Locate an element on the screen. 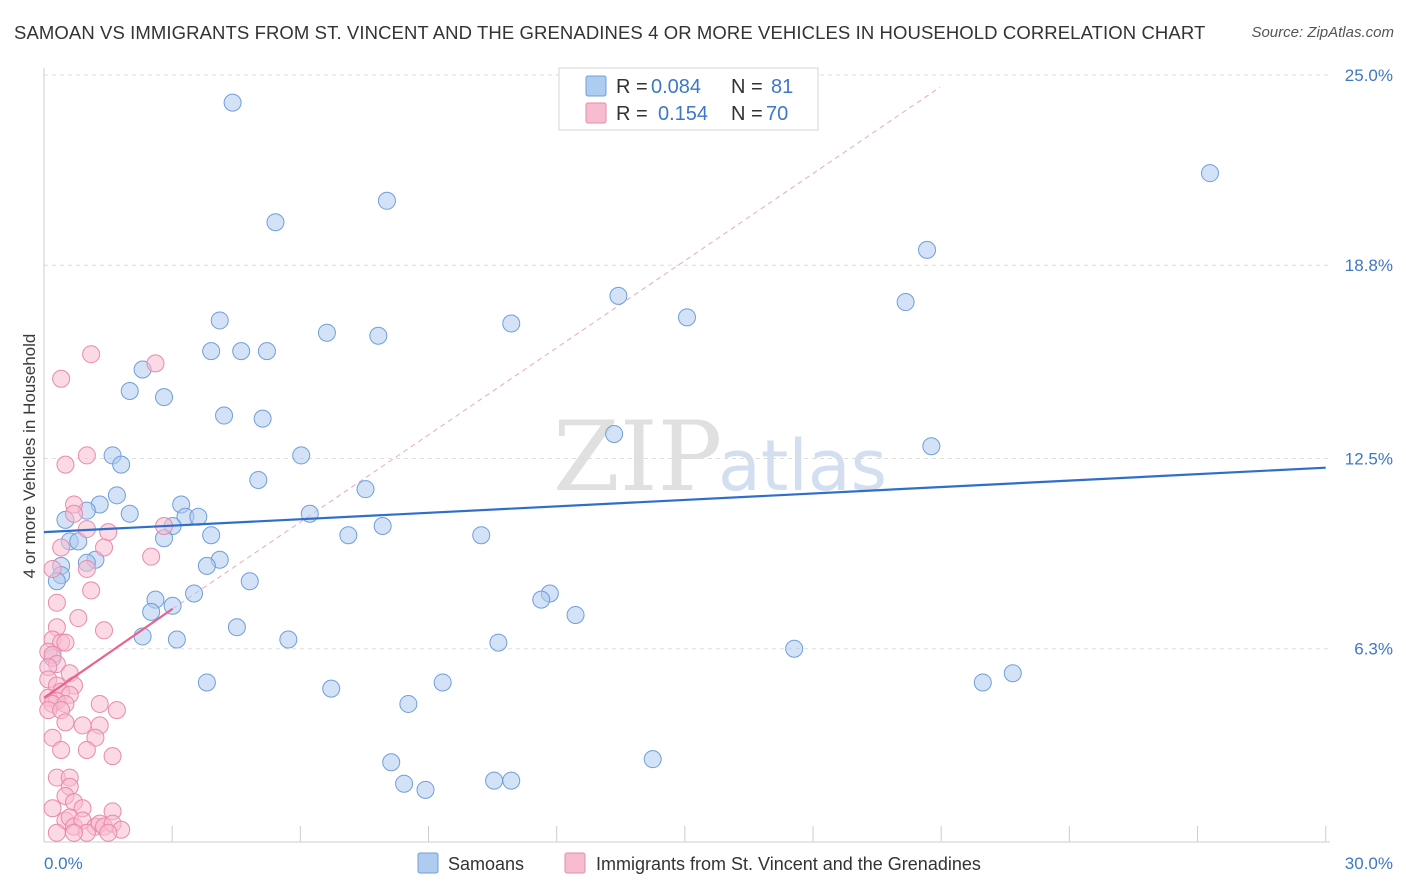 This screenshot has width=1406, height=892. series-legend-label-samoans: Samoans is located at coordinates (486, 864).